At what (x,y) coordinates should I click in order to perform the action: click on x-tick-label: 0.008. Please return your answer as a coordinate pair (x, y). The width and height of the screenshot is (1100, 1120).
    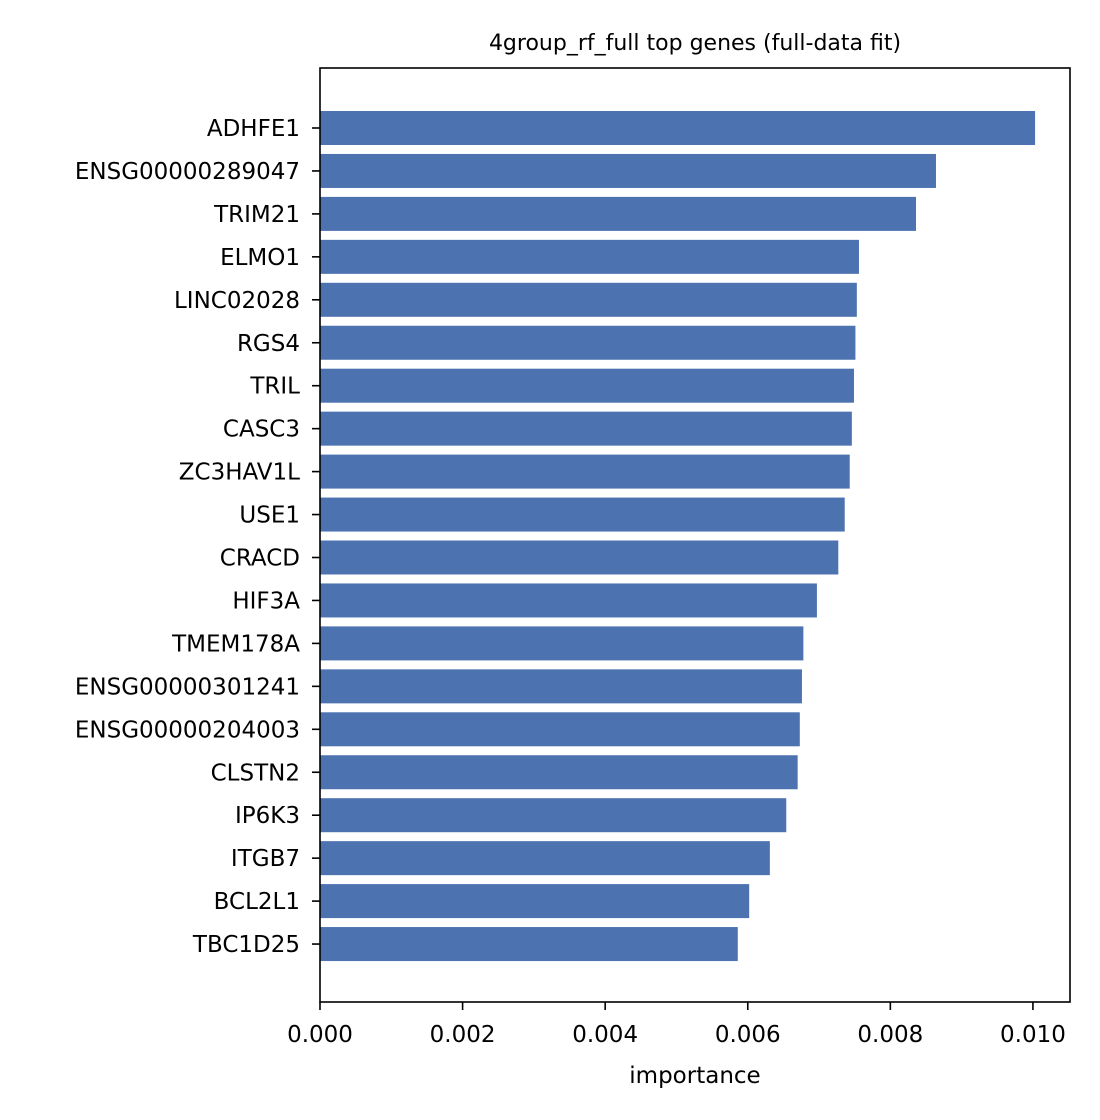
    Looking at the image, I should click on (890, 1035).